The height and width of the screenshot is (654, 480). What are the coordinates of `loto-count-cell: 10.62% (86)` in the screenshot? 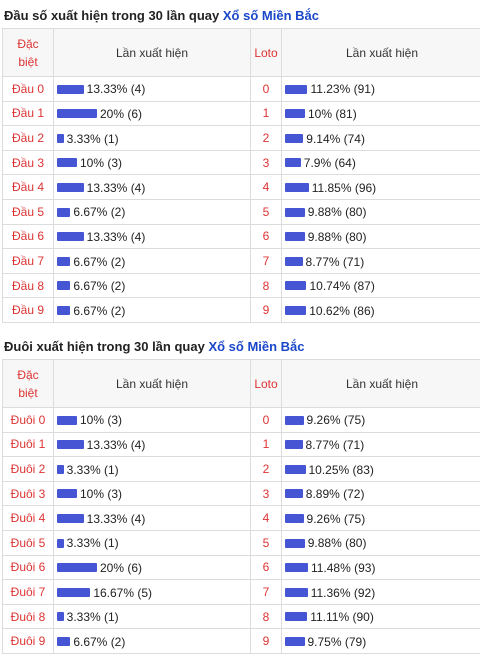 It's located at (381, 310).